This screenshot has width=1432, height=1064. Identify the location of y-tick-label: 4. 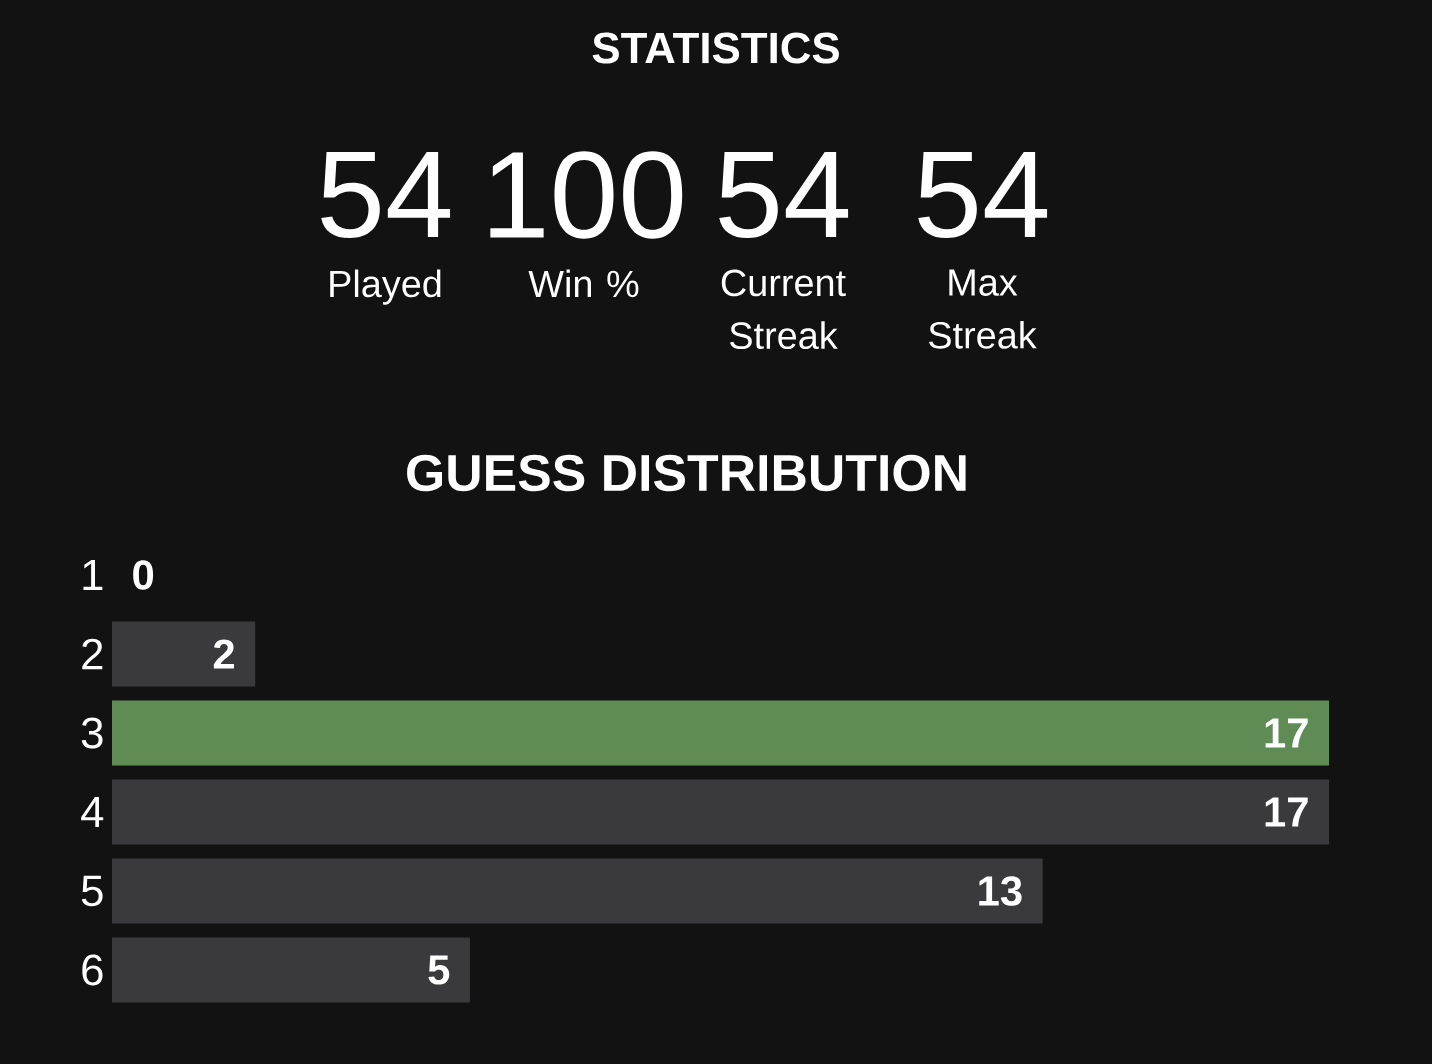
(92, 812).